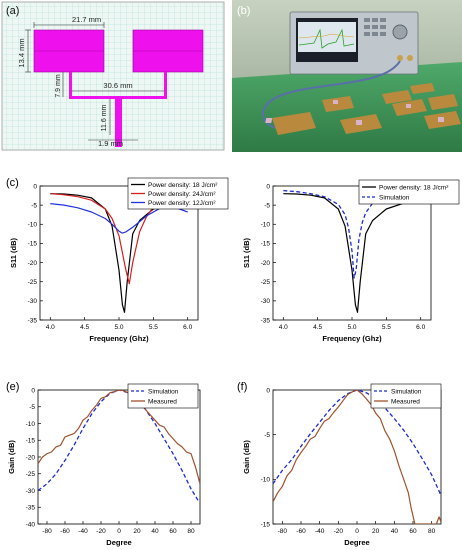 This screenshot has height=550, width=462. I want to click on legend-entry: Measured, so click(162, 402).